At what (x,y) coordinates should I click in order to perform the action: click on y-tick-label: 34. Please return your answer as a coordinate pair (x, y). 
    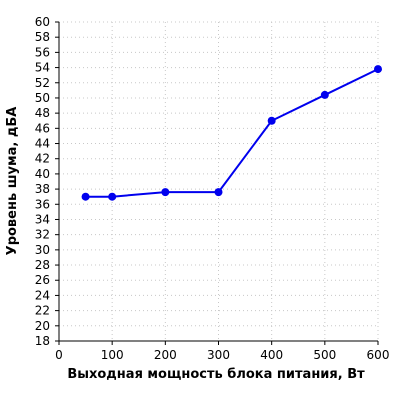
    Looking at the image, I should click on (42, 219).